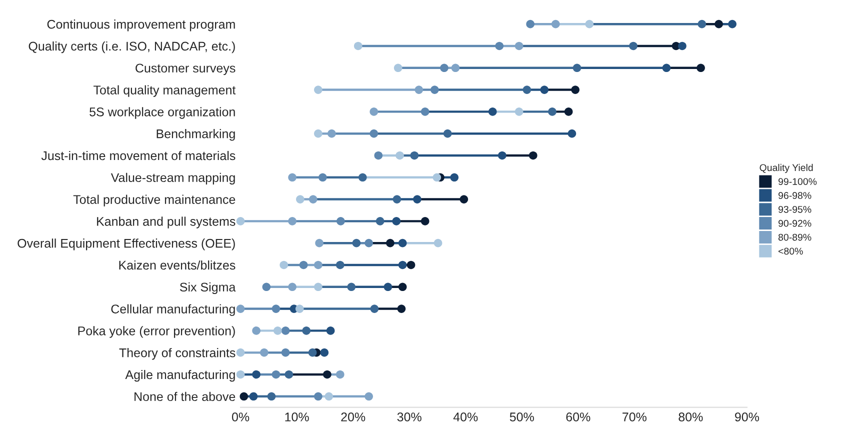 The width and height of the screenshot is (844, 438). I want to click on y-tick-label: Kaizen events/blitzes, so click(177, 265).